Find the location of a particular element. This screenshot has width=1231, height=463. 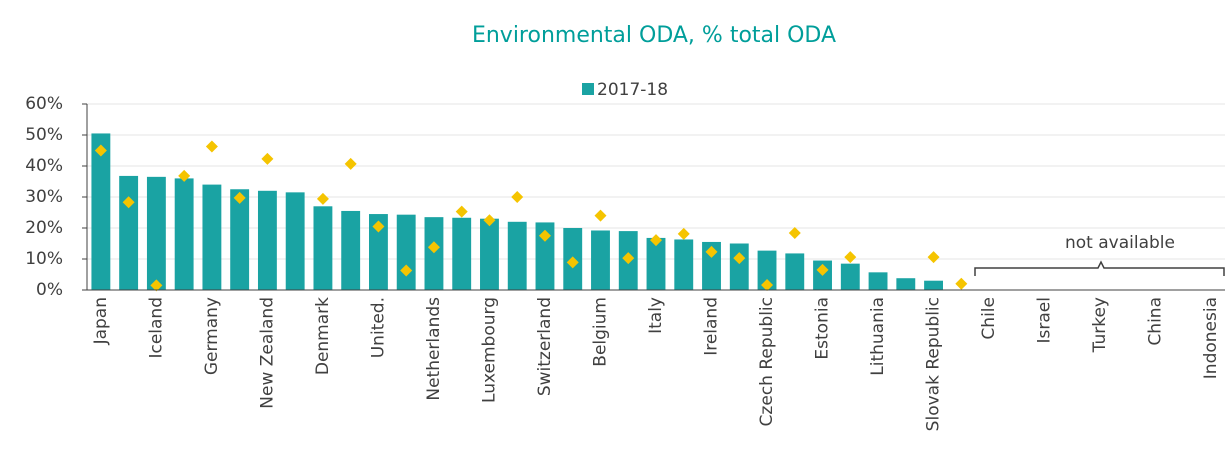

x-tick-label: Switzerland is located at coordinates (545, 346).